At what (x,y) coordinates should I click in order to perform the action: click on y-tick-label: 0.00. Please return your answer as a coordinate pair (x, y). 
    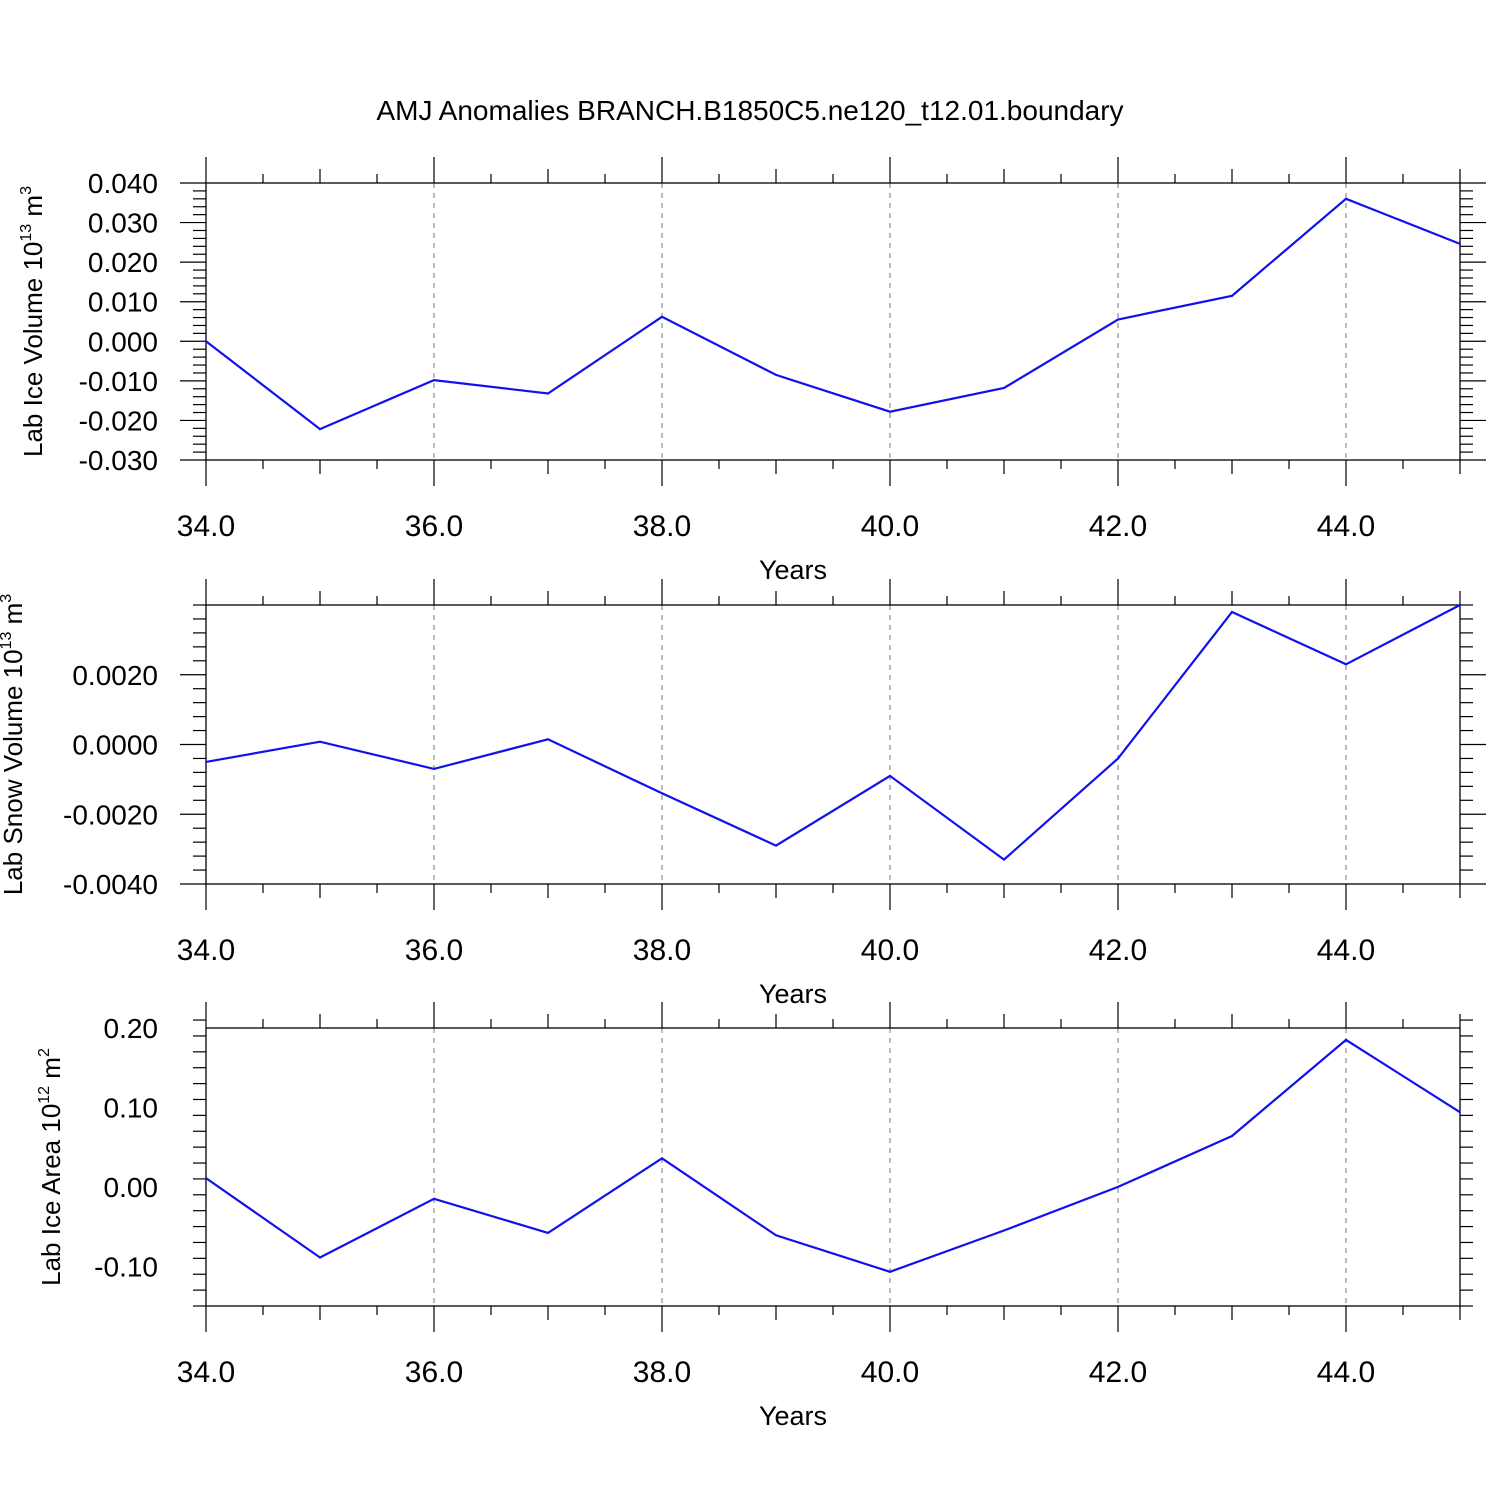
    Looking at the image, I should click on (131, 1187).